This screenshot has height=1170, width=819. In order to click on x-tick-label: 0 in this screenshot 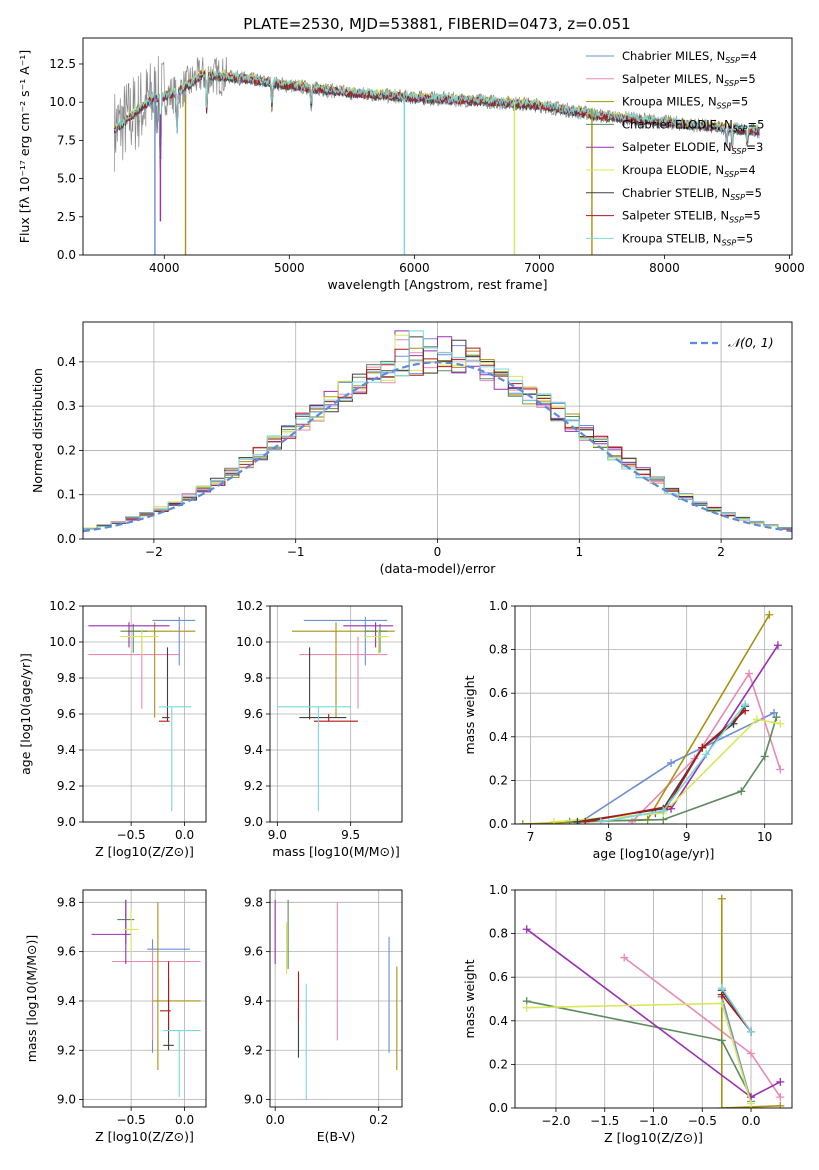, I will do `click(438, 552)`.